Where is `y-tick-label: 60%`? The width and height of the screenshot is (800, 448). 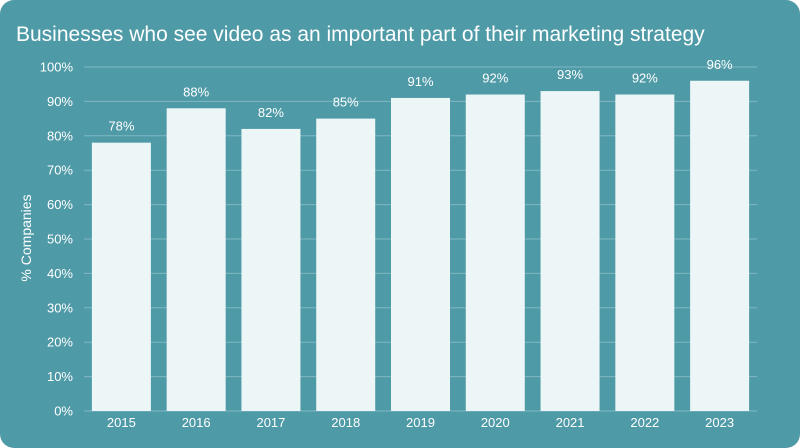
y-tick-label: 60% is located at coordinates (60, 204).